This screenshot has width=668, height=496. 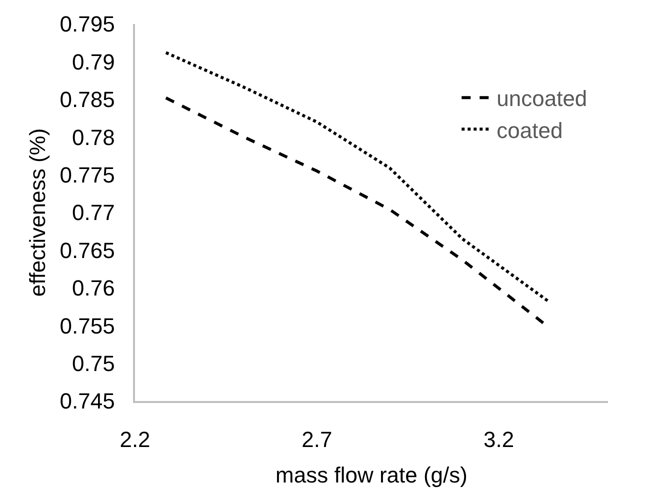 I want to click on legend-label: coated, so click(x=529, y=130).